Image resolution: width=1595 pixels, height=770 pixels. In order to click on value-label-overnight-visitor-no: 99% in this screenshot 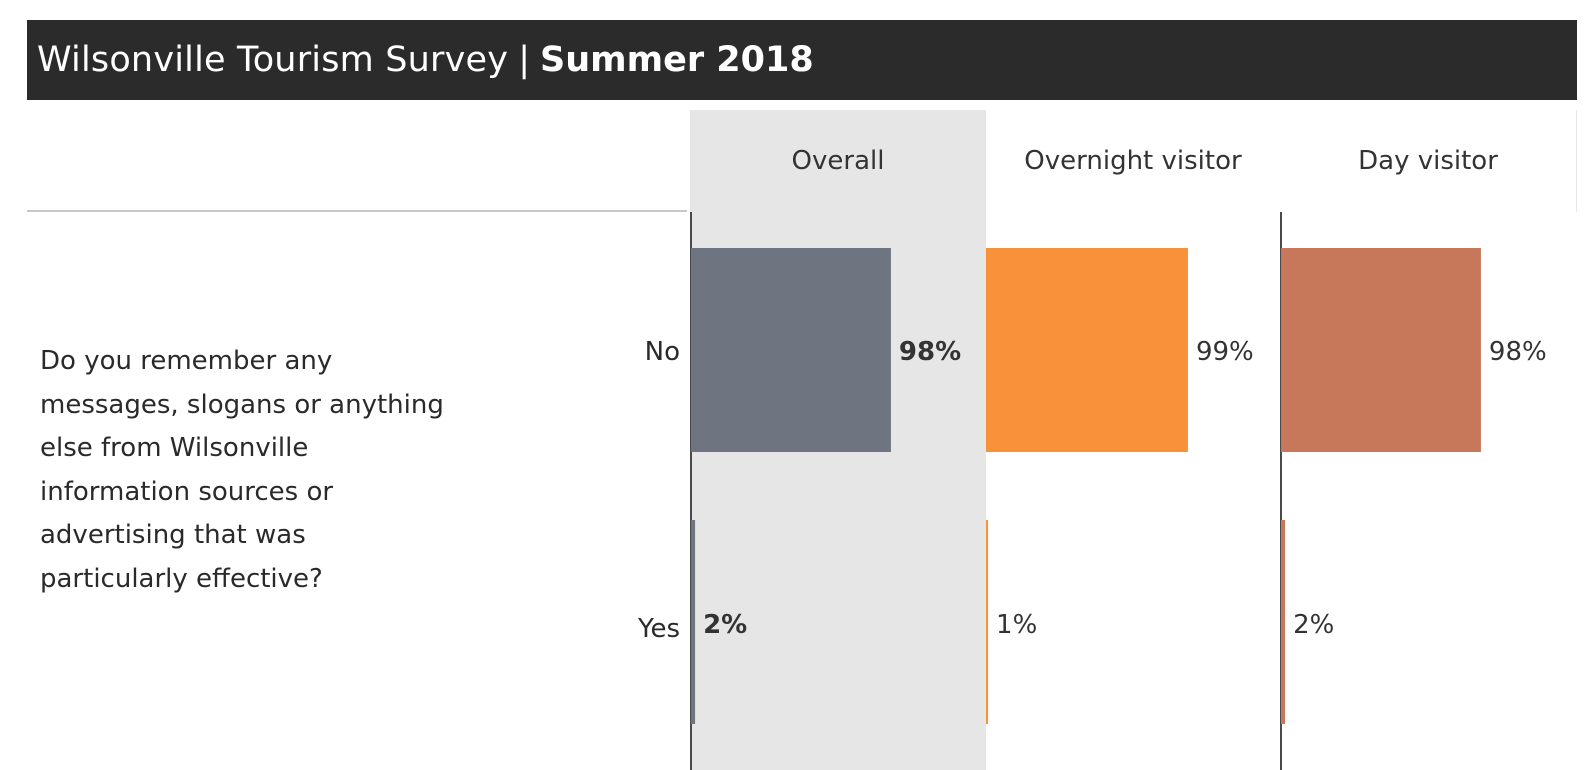, I will do `click(1225, 352)`.